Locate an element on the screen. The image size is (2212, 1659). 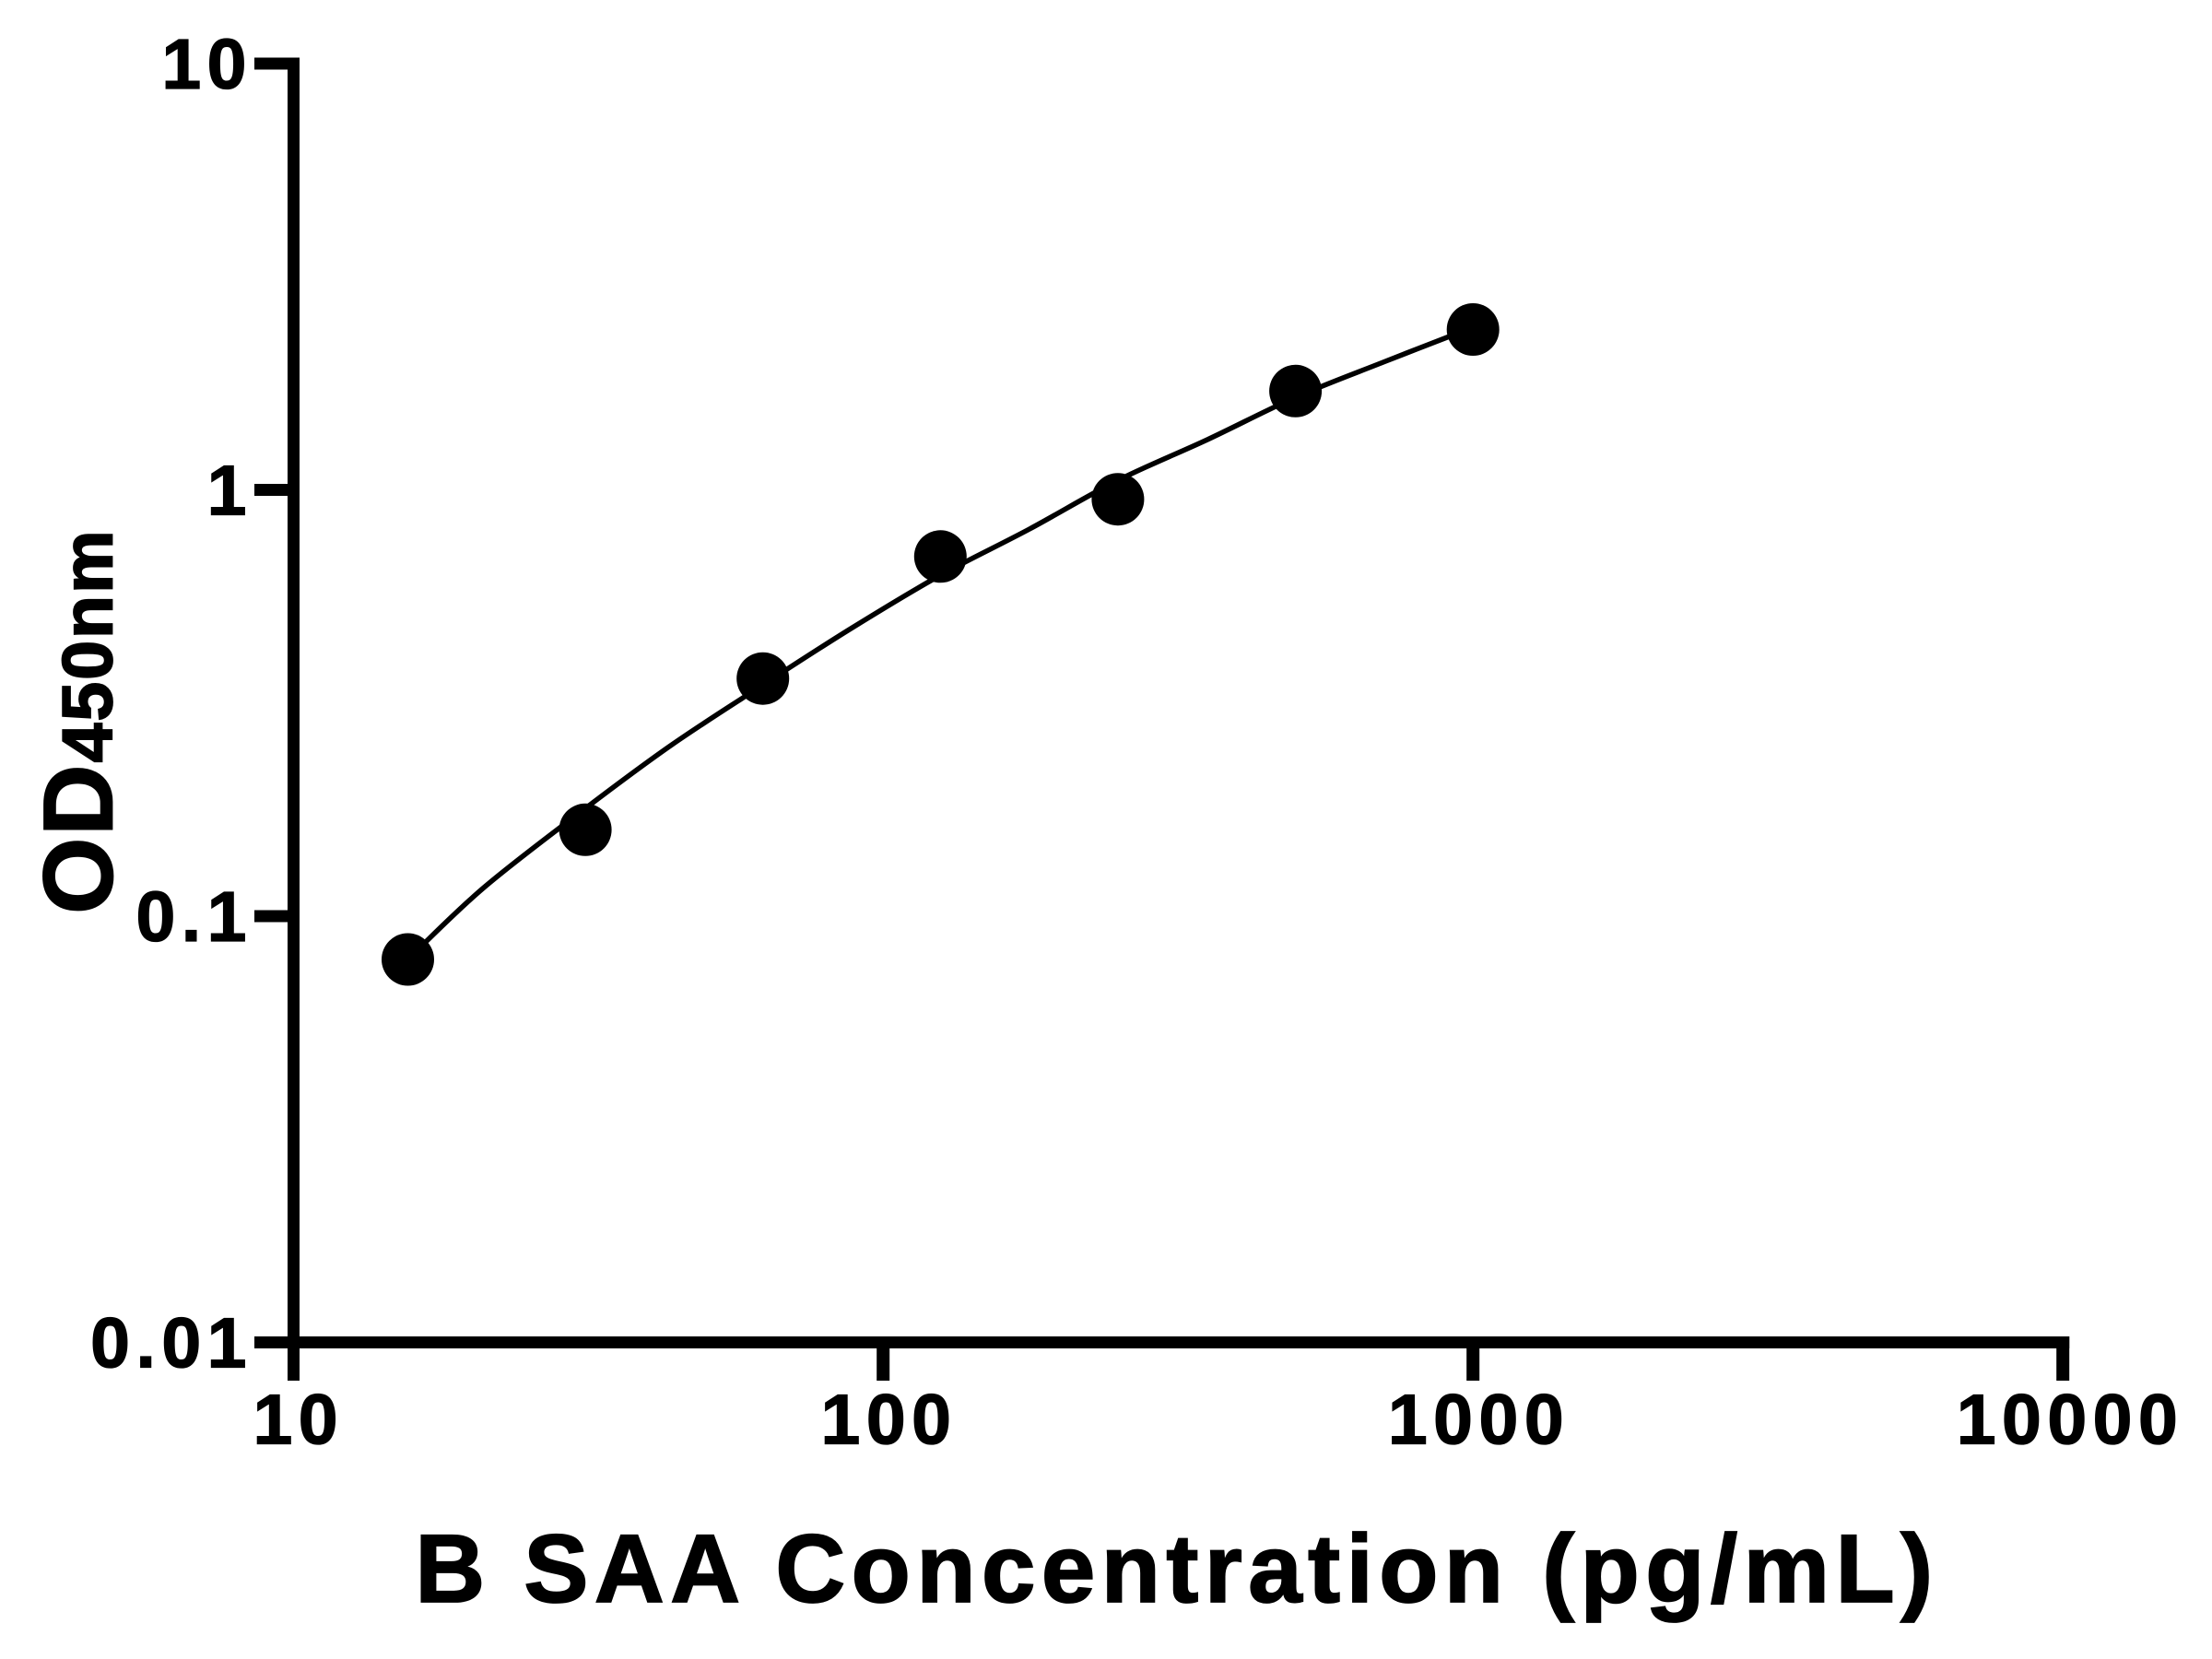
svg-text: OD450nm is located at coordinates (77, 720).